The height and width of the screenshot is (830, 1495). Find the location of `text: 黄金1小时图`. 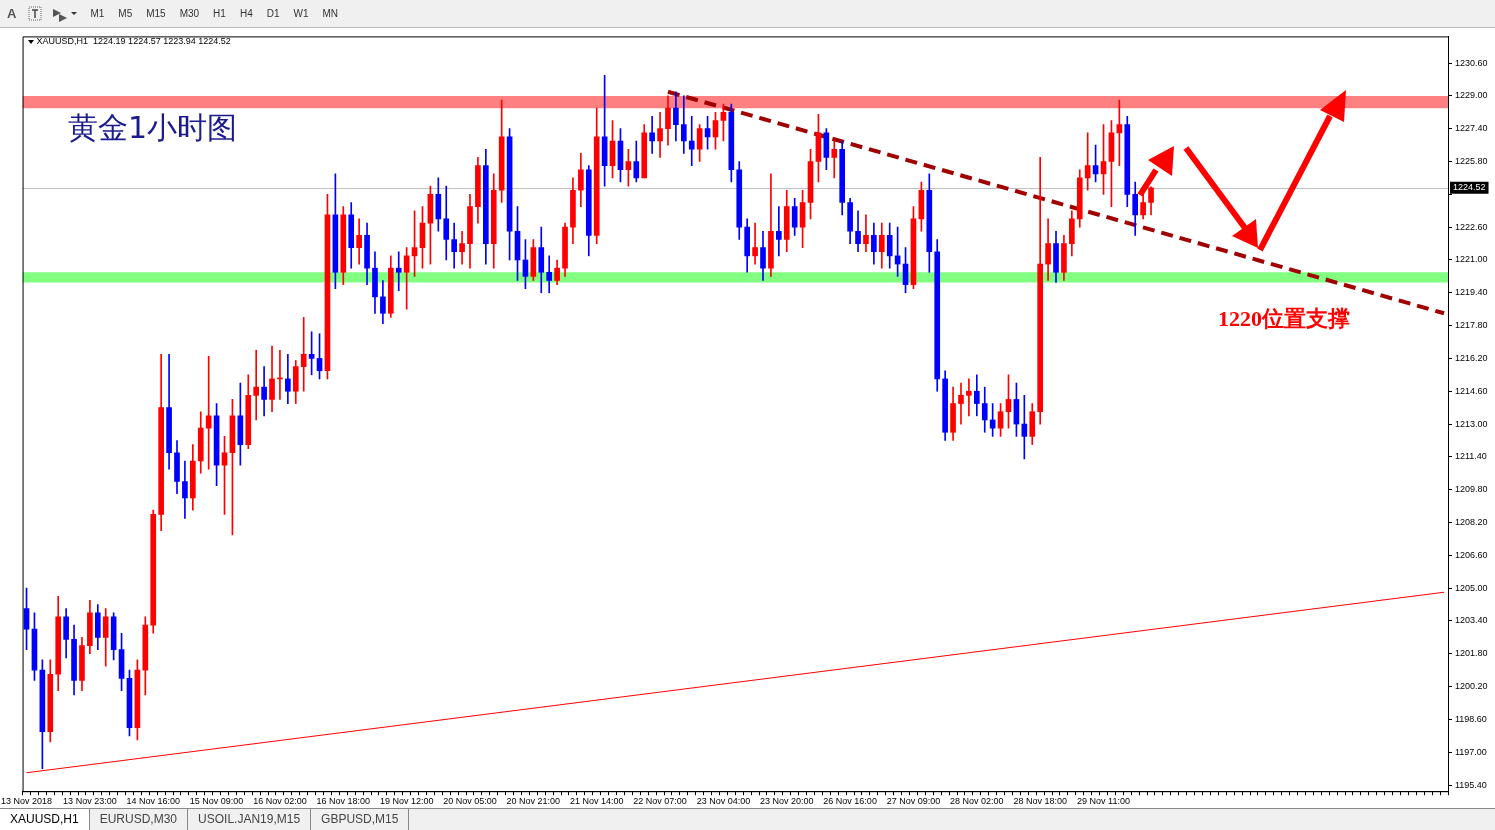

text: 黄金1小时图 is located at coordinates (153, 127).